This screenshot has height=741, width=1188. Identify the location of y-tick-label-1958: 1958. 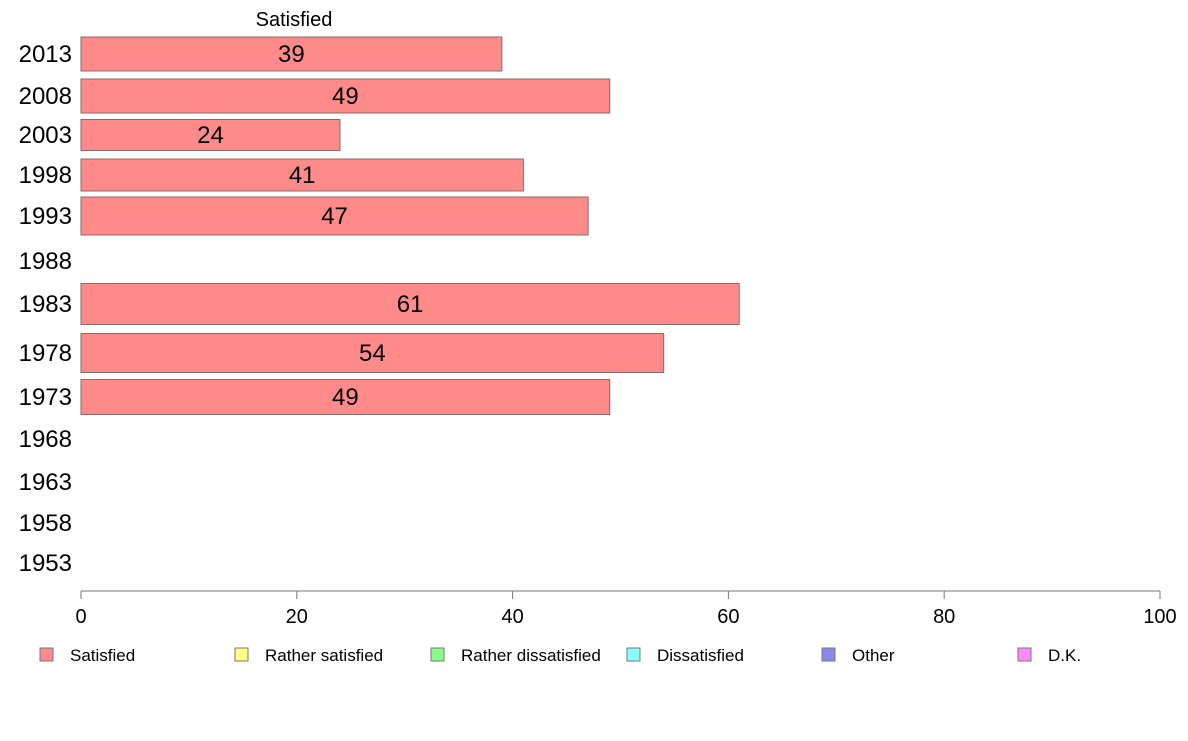
(45, 523).